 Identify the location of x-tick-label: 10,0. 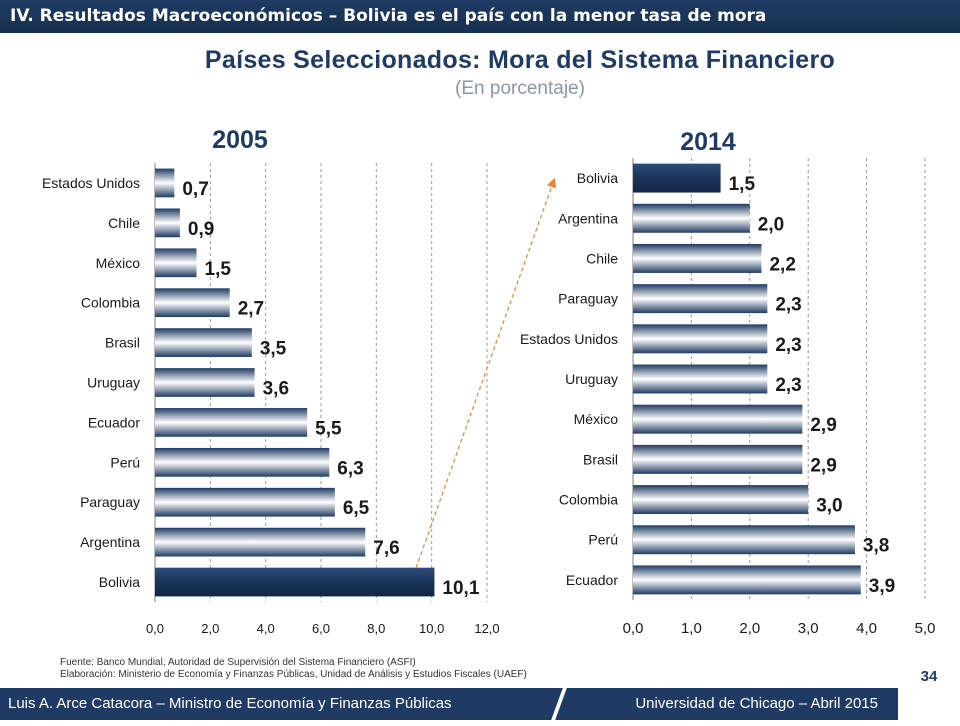
(431, 628).